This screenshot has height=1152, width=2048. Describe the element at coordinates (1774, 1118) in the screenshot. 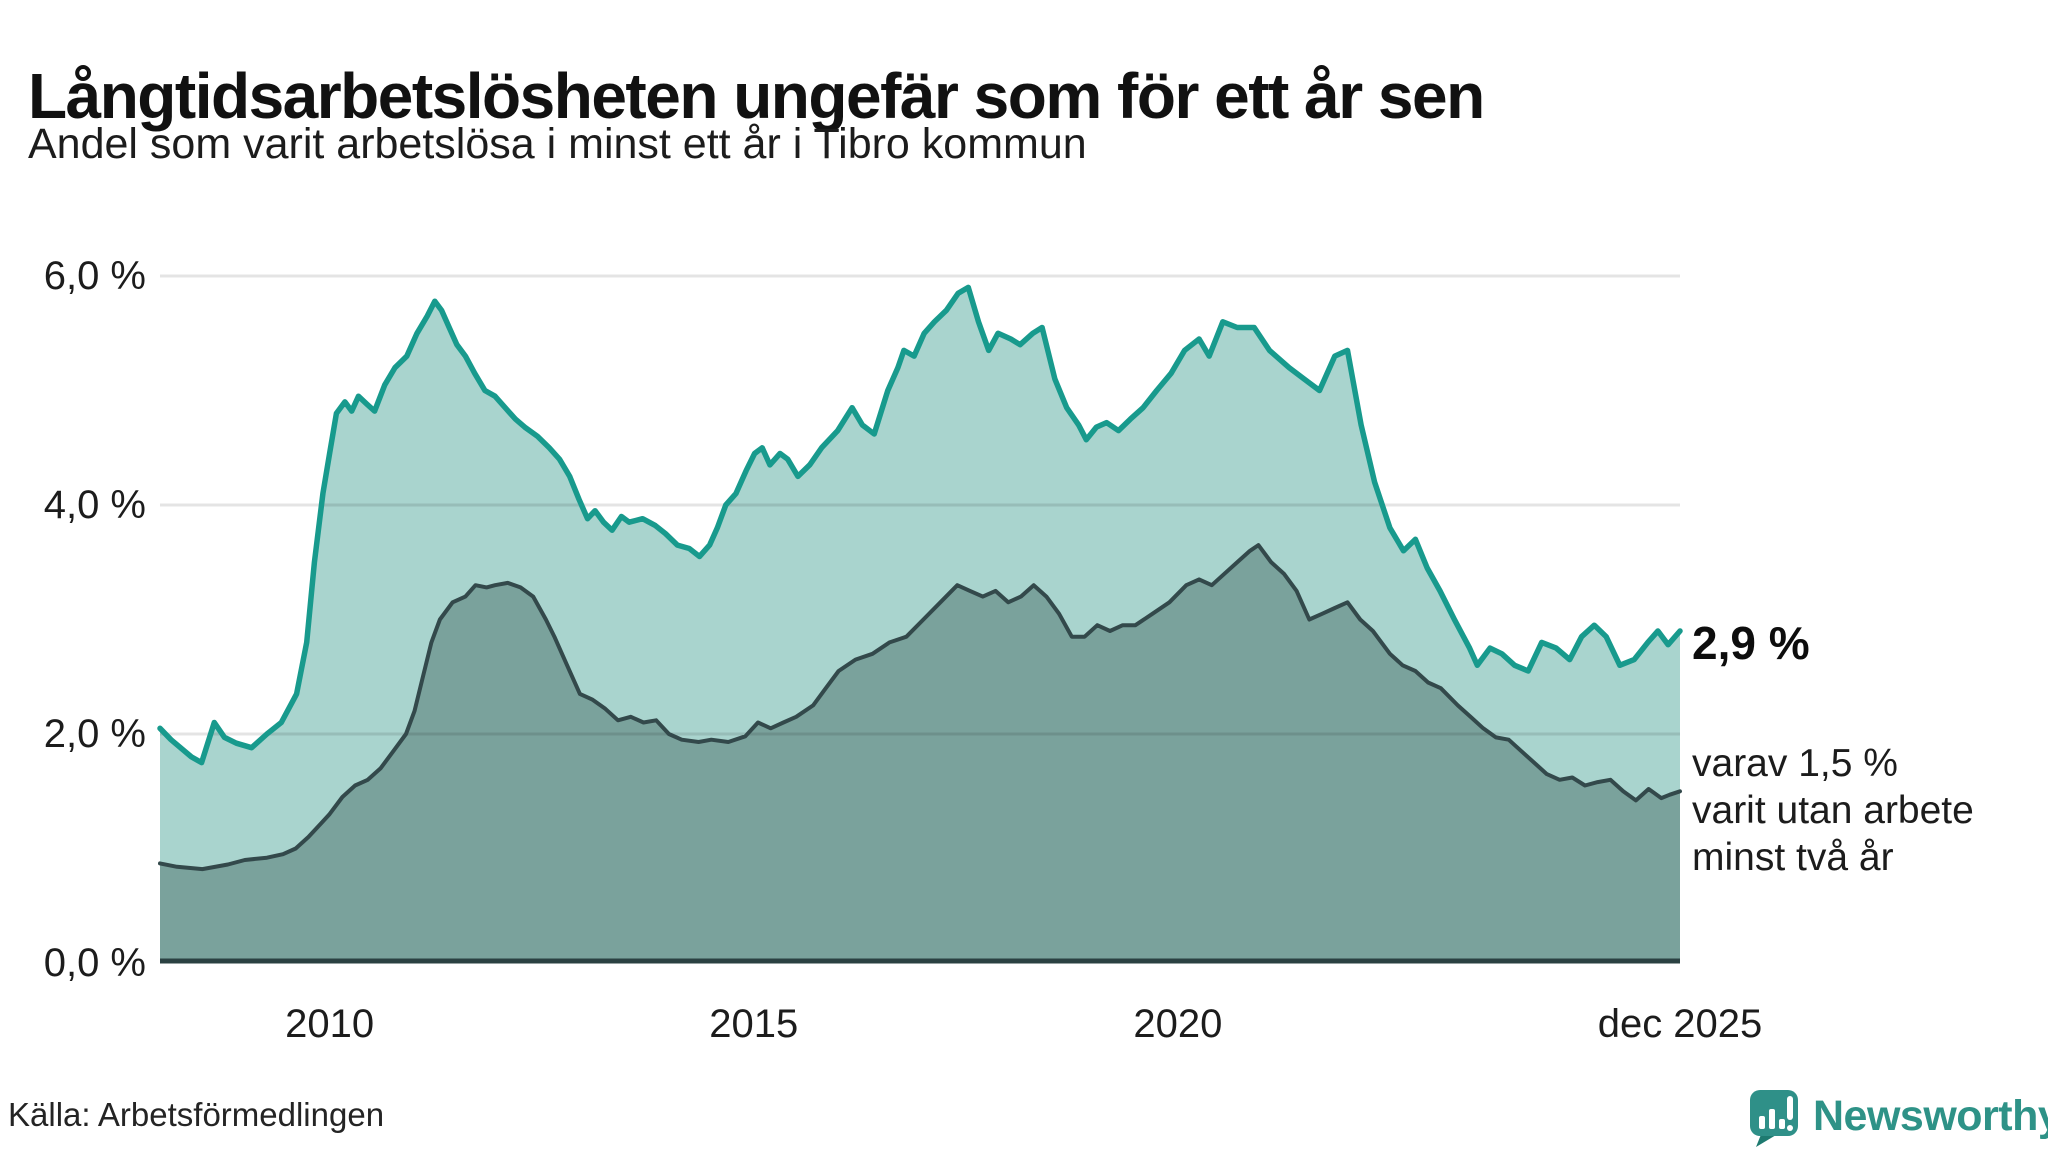

I see `newsworthy-bubble-chart-icon` at that location.